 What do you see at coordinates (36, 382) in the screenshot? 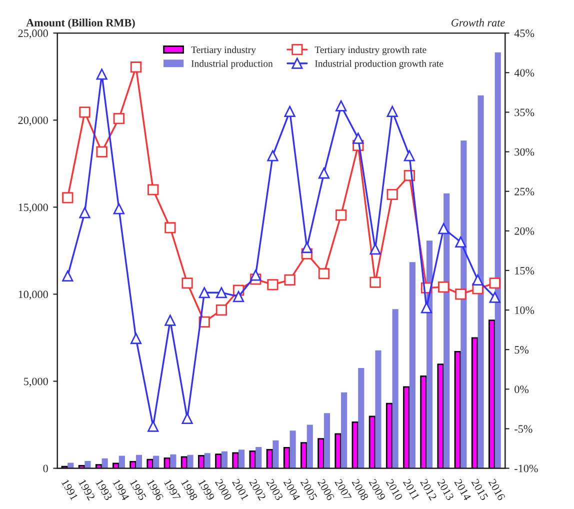
I see `y-tick-label: 5,000` at bounding box center [36, 382].